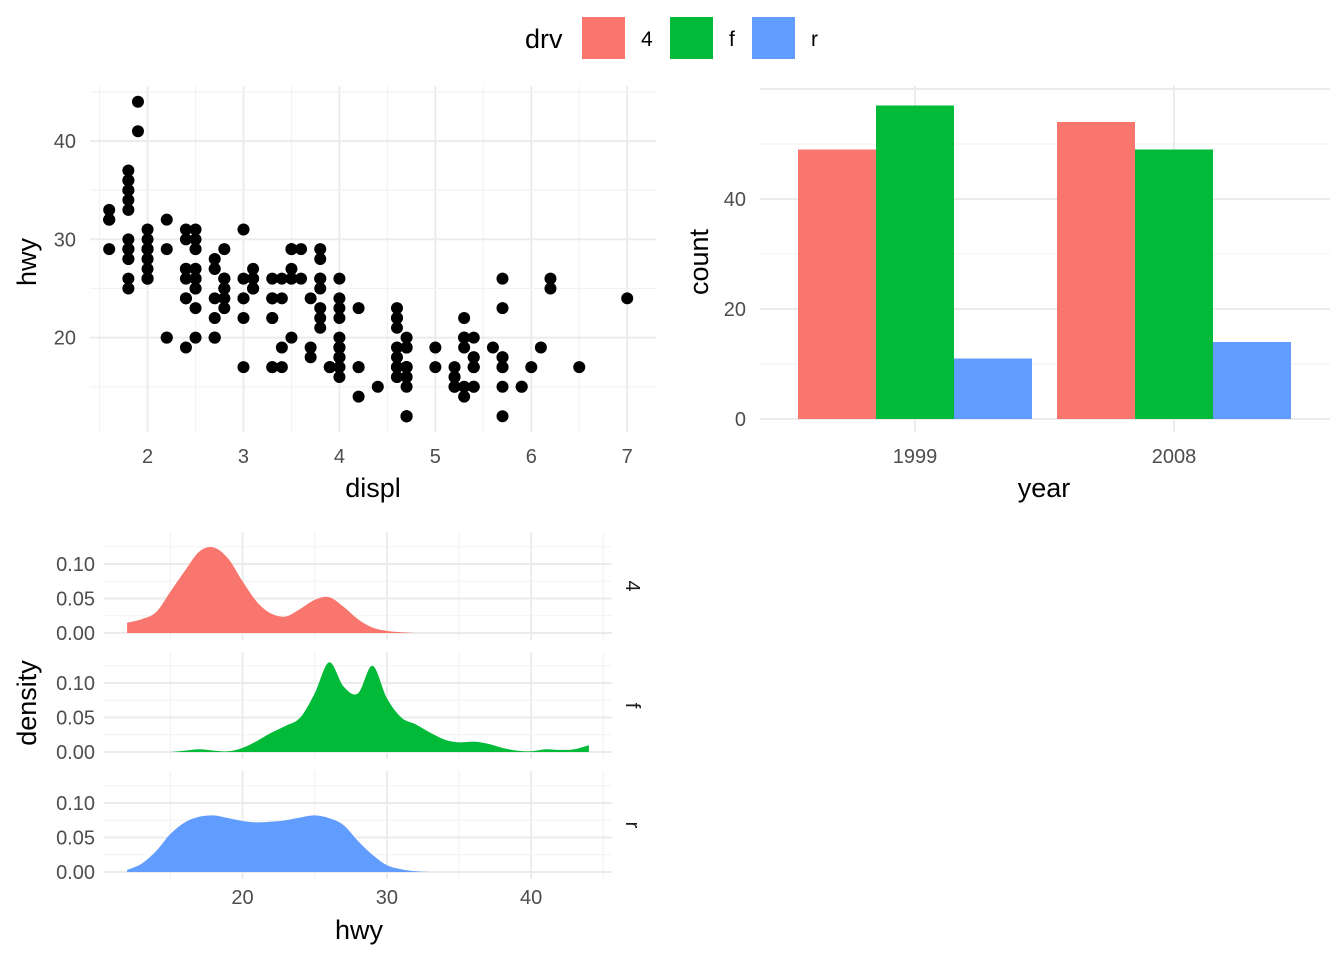  Describe the element at coordinates (732, 39) in the screenshot. I see `legend-label-f: f` at that location.